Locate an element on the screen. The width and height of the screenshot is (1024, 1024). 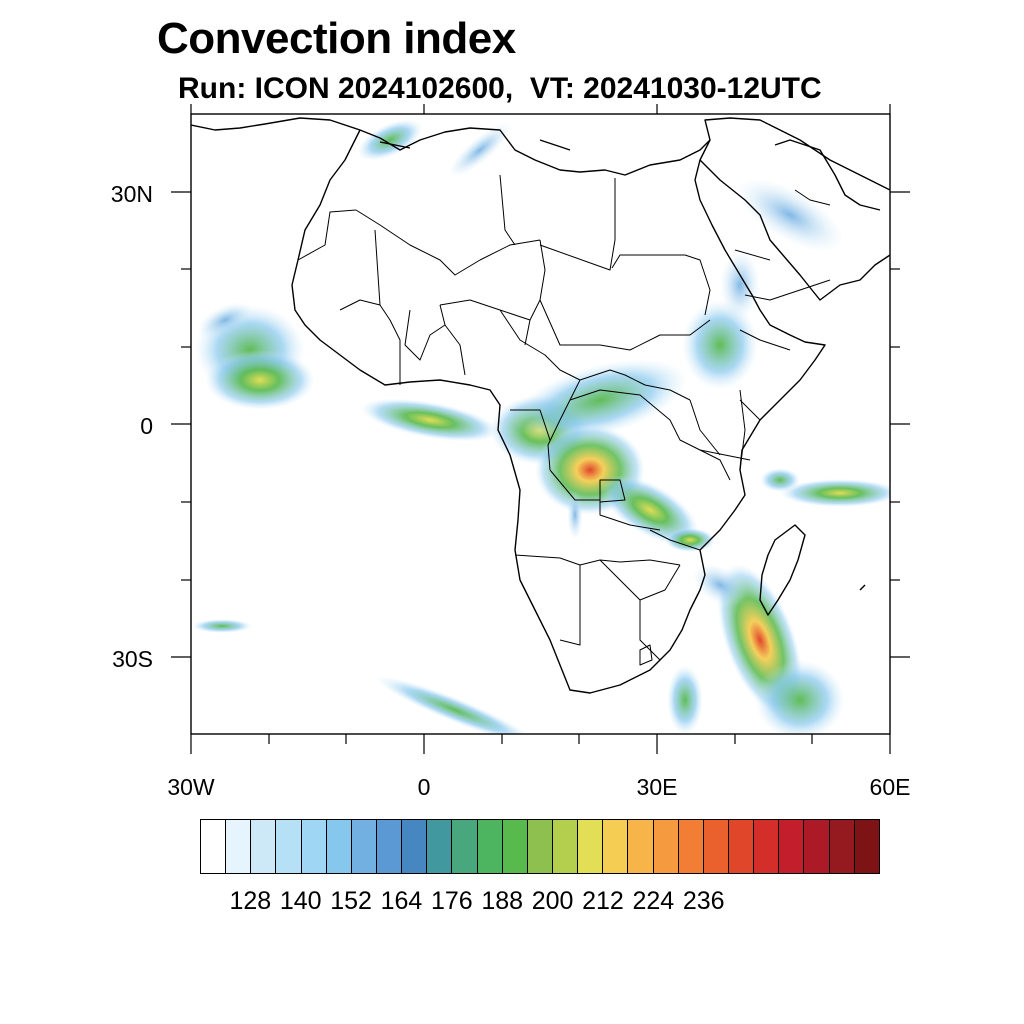
colorbar-tick-label: 128 is located at coordinates (250, 901).